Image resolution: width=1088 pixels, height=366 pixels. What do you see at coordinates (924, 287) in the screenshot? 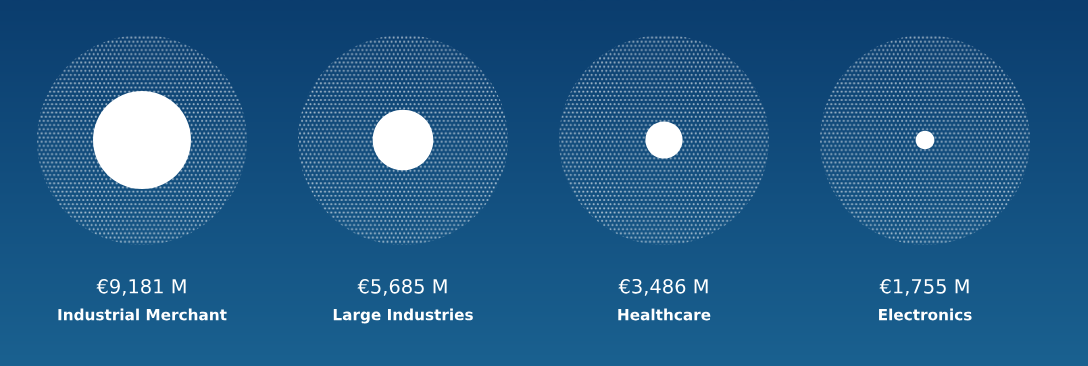
I see `data-label: €1,755 M` at bounding box center [924, 287].